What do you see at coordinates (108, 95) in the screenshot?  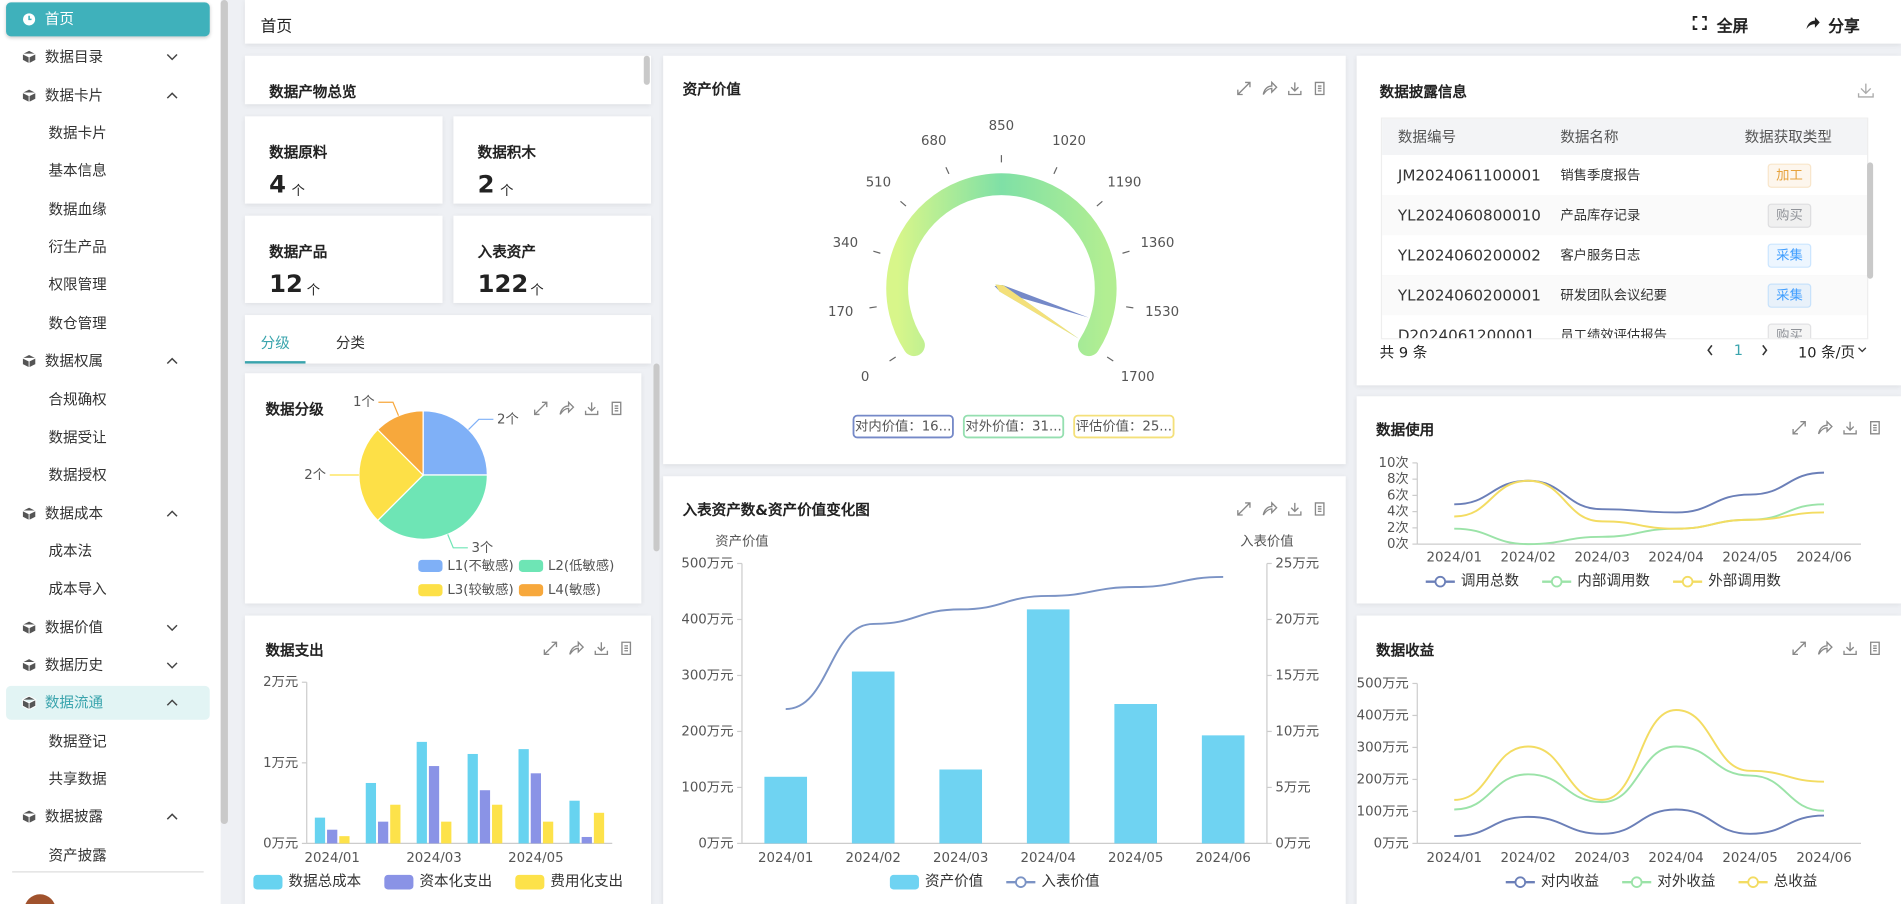 I see `nav-item: 数据卡片` at bounding box center [108, 95].